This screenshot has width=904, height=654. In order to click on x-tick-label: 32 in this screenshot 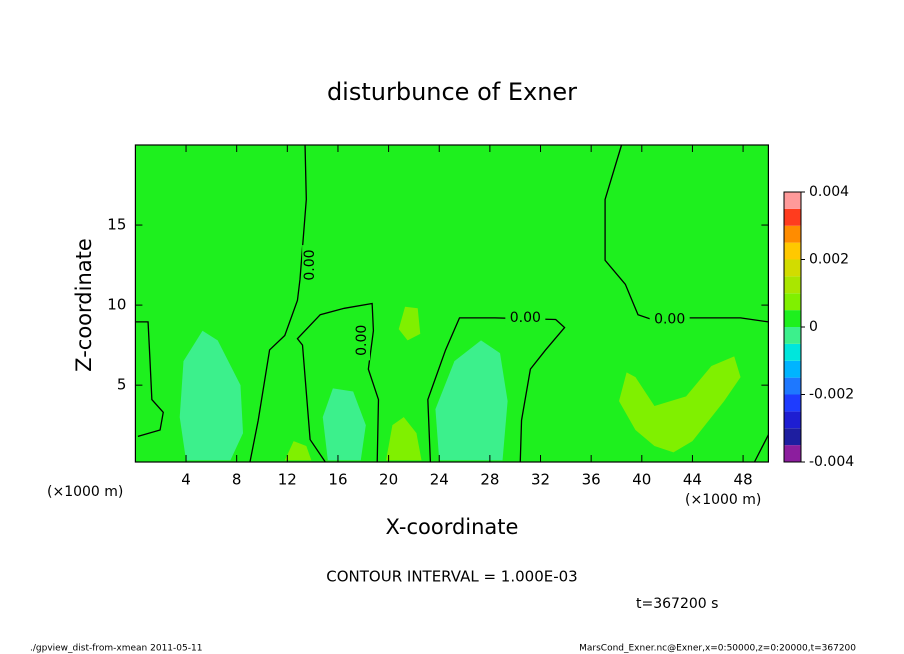, I will do `click(540, 480)`.